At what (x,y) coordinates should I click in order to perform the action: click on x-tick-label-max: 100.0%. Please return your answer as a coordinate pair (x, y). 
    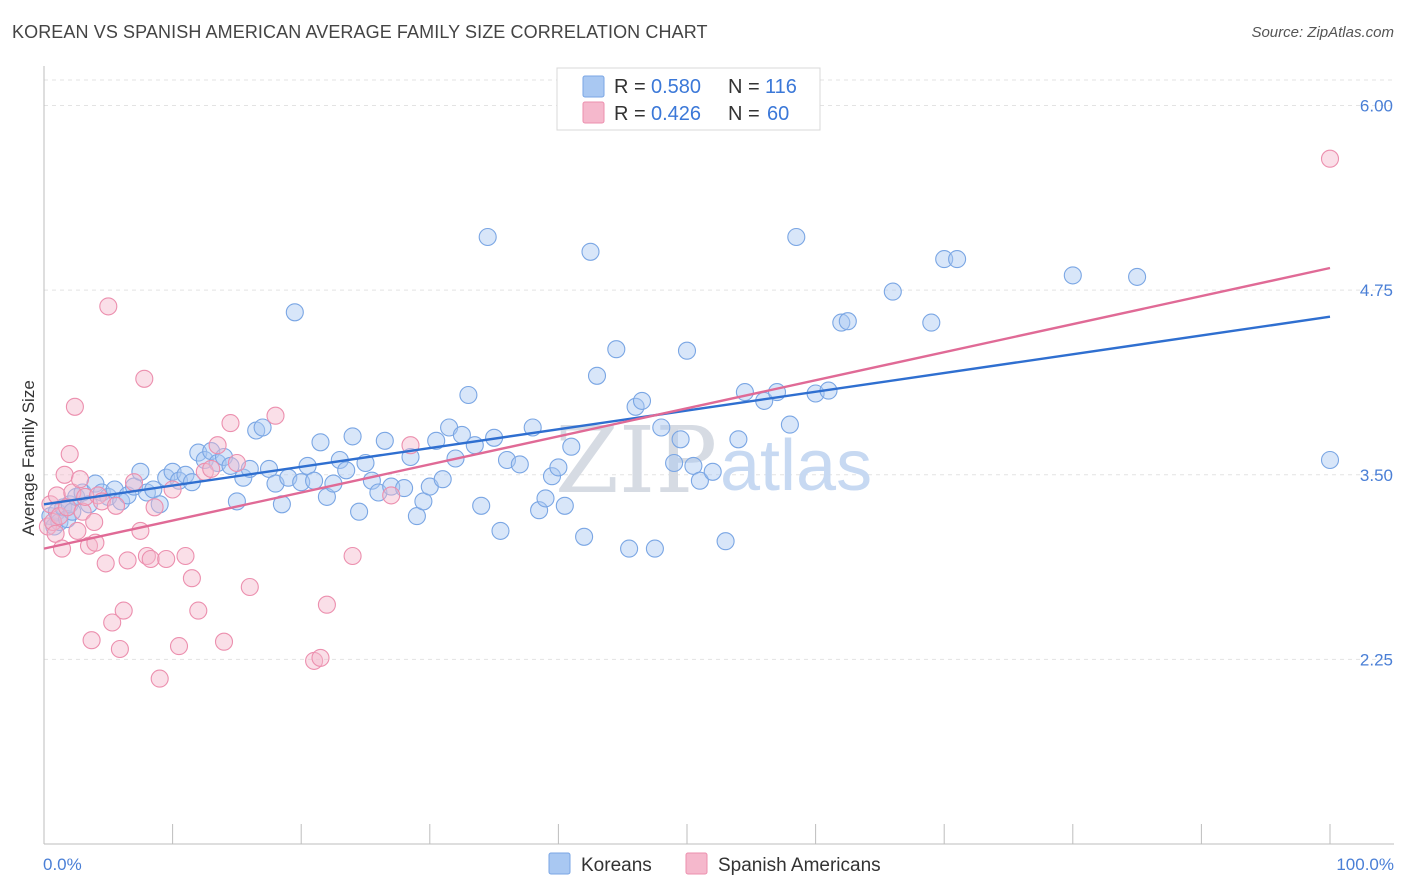
    Looking at the image, I should click on (1365, 864).